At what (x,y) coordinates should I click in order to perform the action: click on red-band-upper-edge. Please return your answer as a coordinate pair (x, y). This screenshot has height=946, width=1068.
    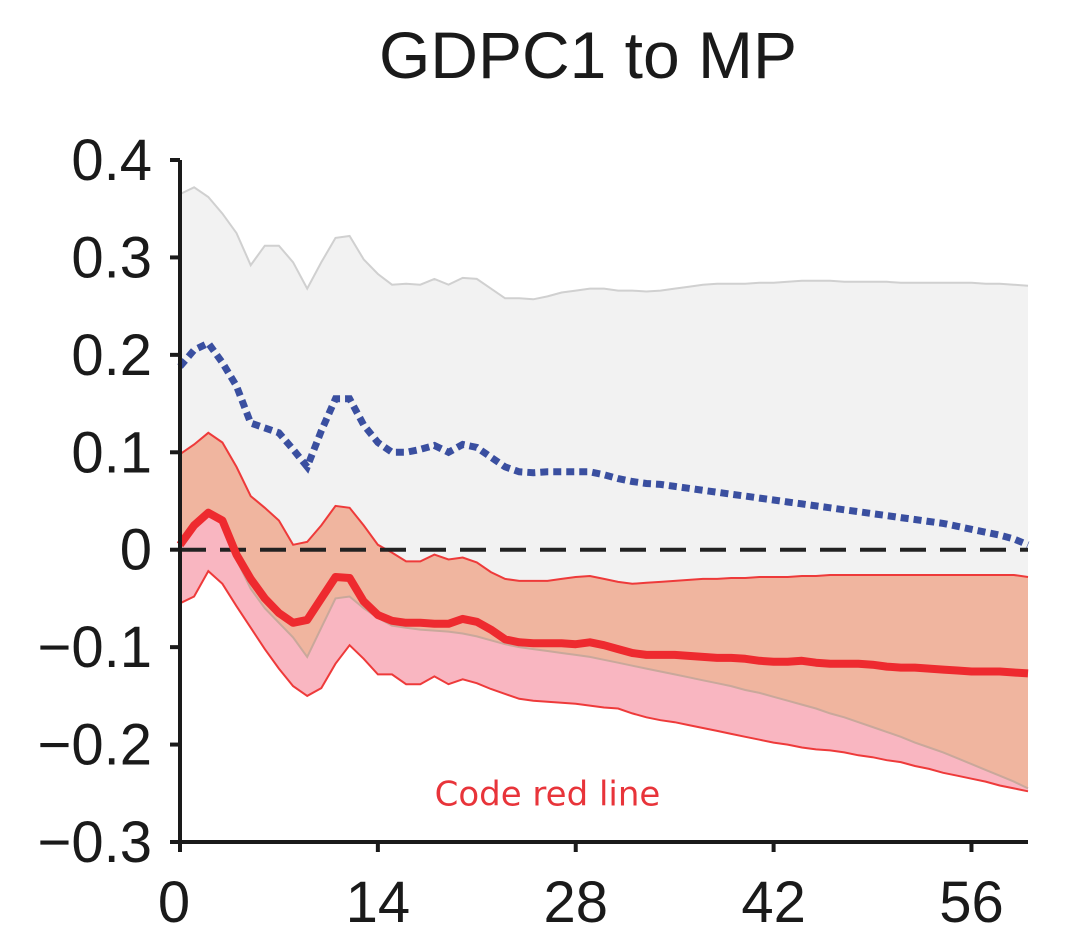
    Looking at the image, I should click on (604, 508).